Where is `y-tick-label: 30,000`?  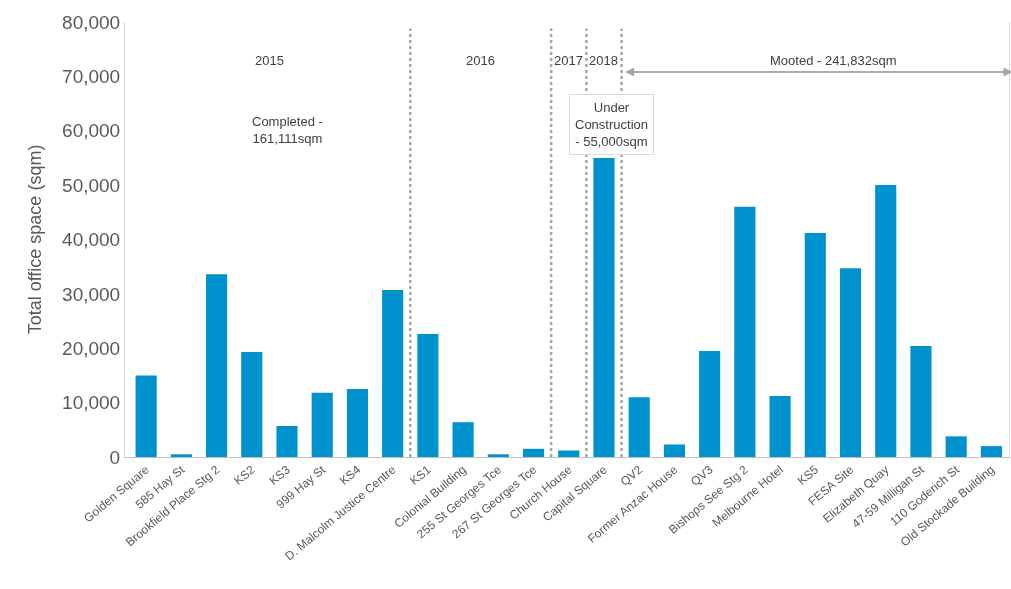
y-tick-label: 30,000 is located at coordinates (91, 294).